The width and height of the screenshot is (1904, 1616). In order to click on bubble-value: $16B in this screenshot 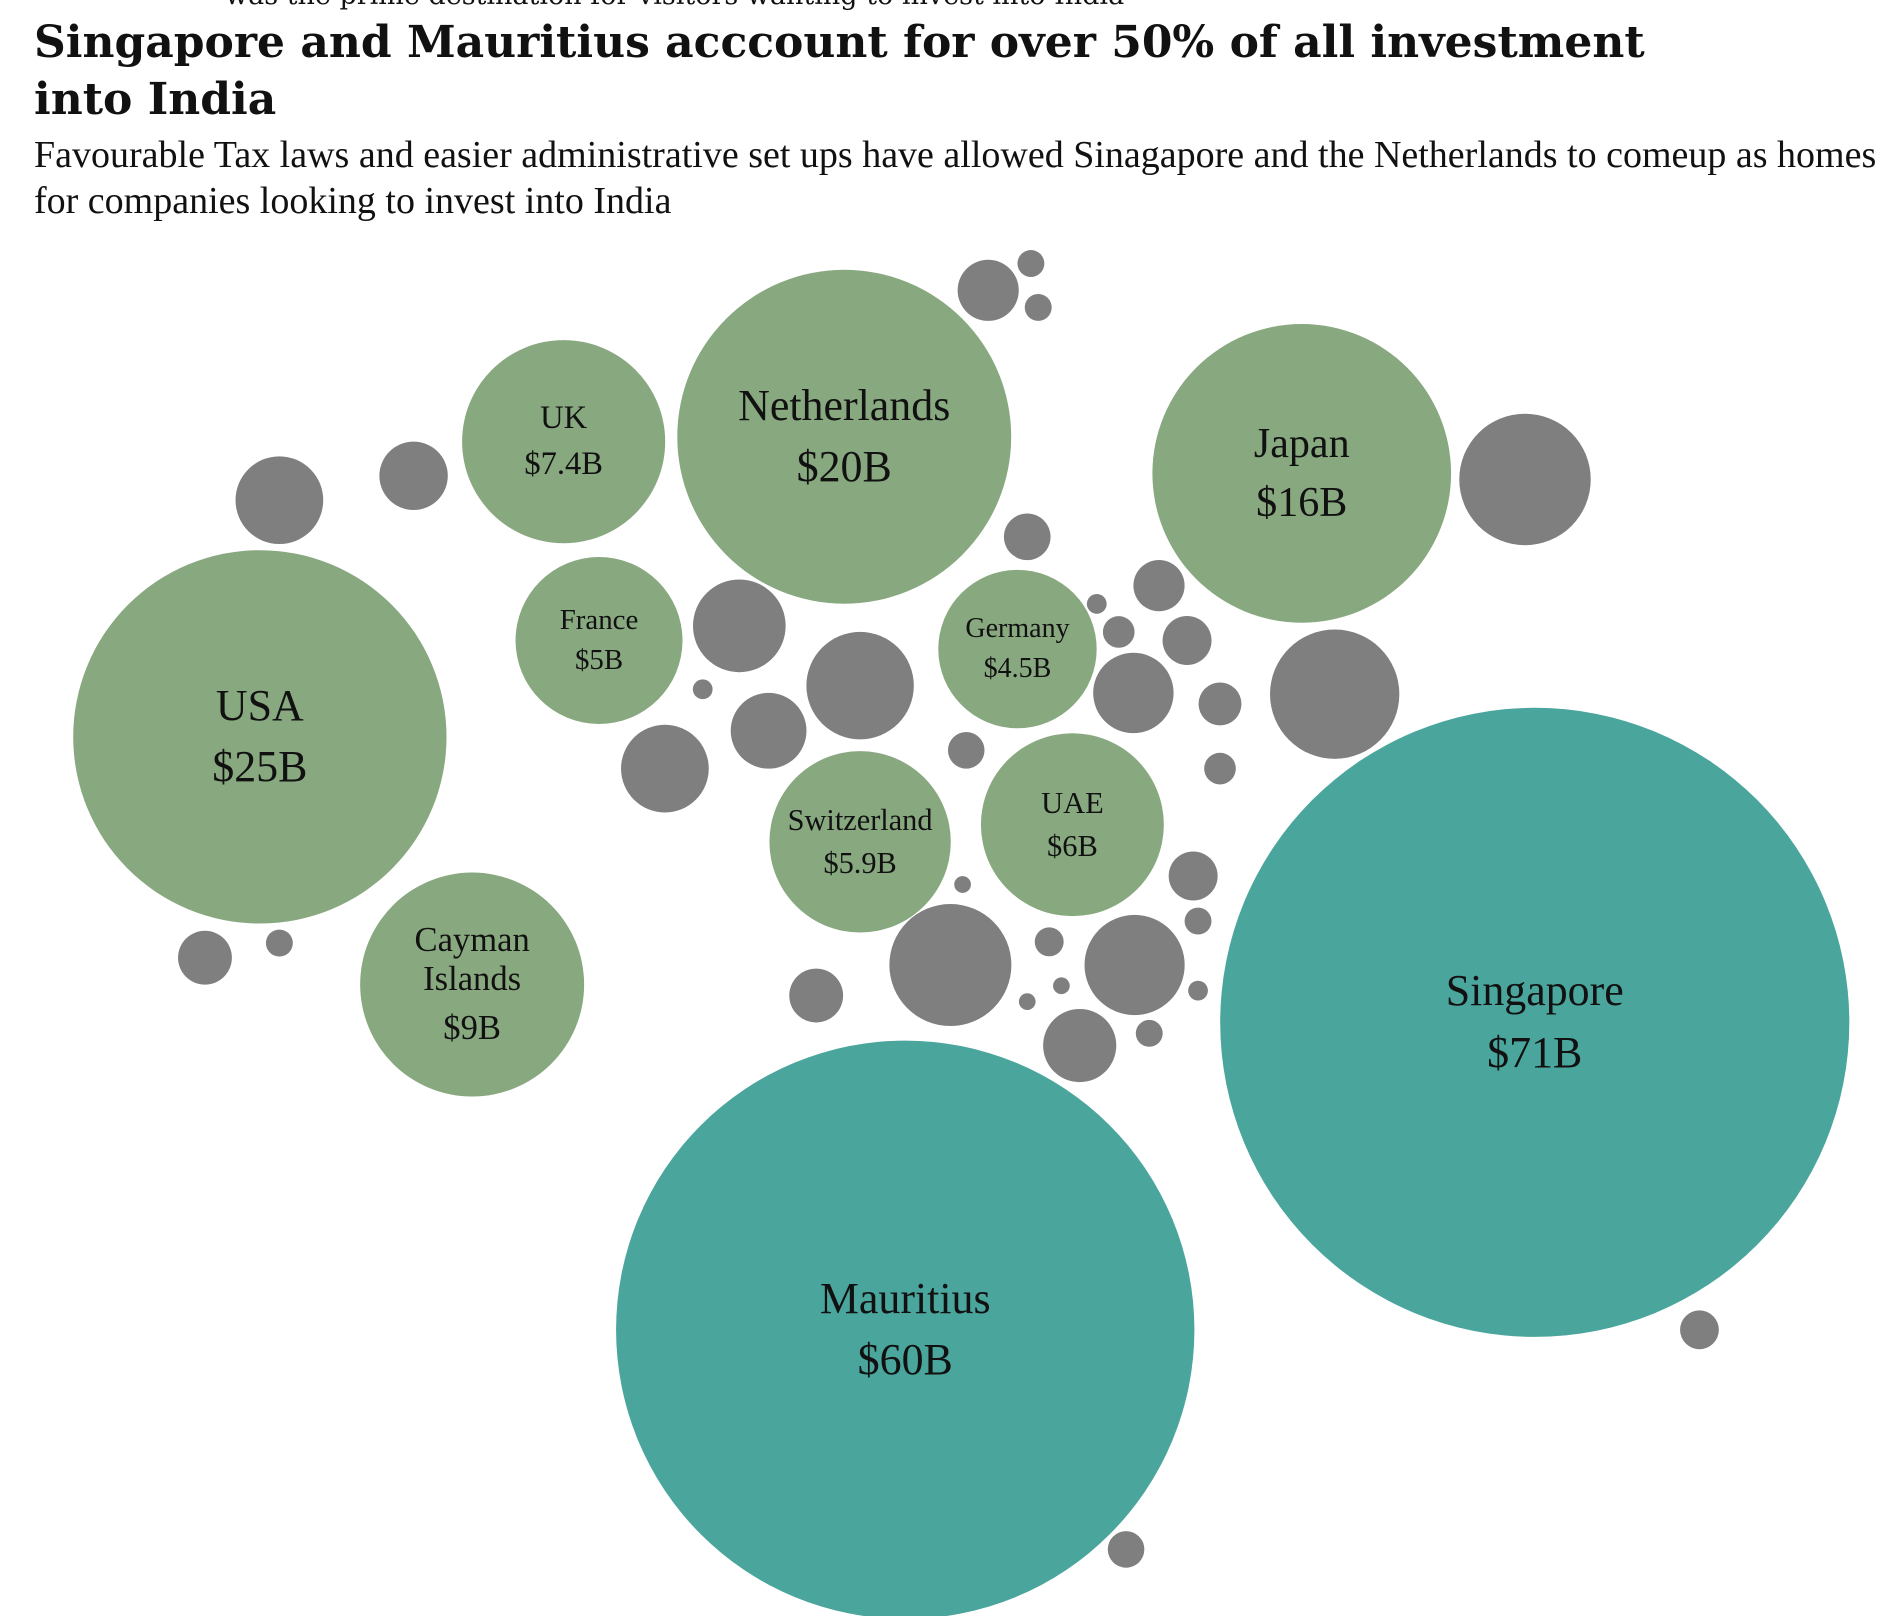, I will do `click(1302, 502)`.